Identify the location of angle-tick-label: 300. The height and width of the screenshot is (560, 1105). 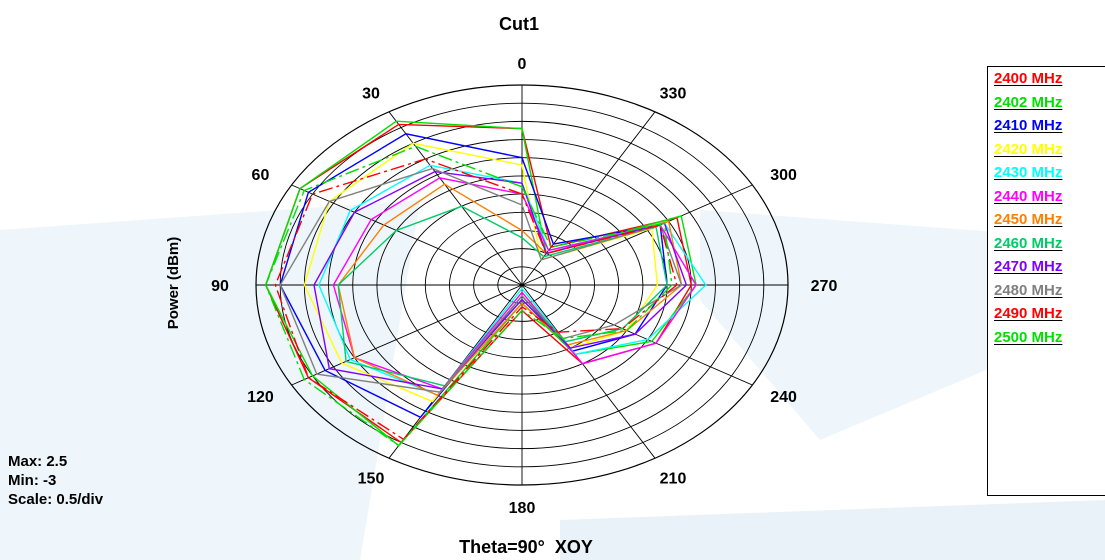
(783, 175).